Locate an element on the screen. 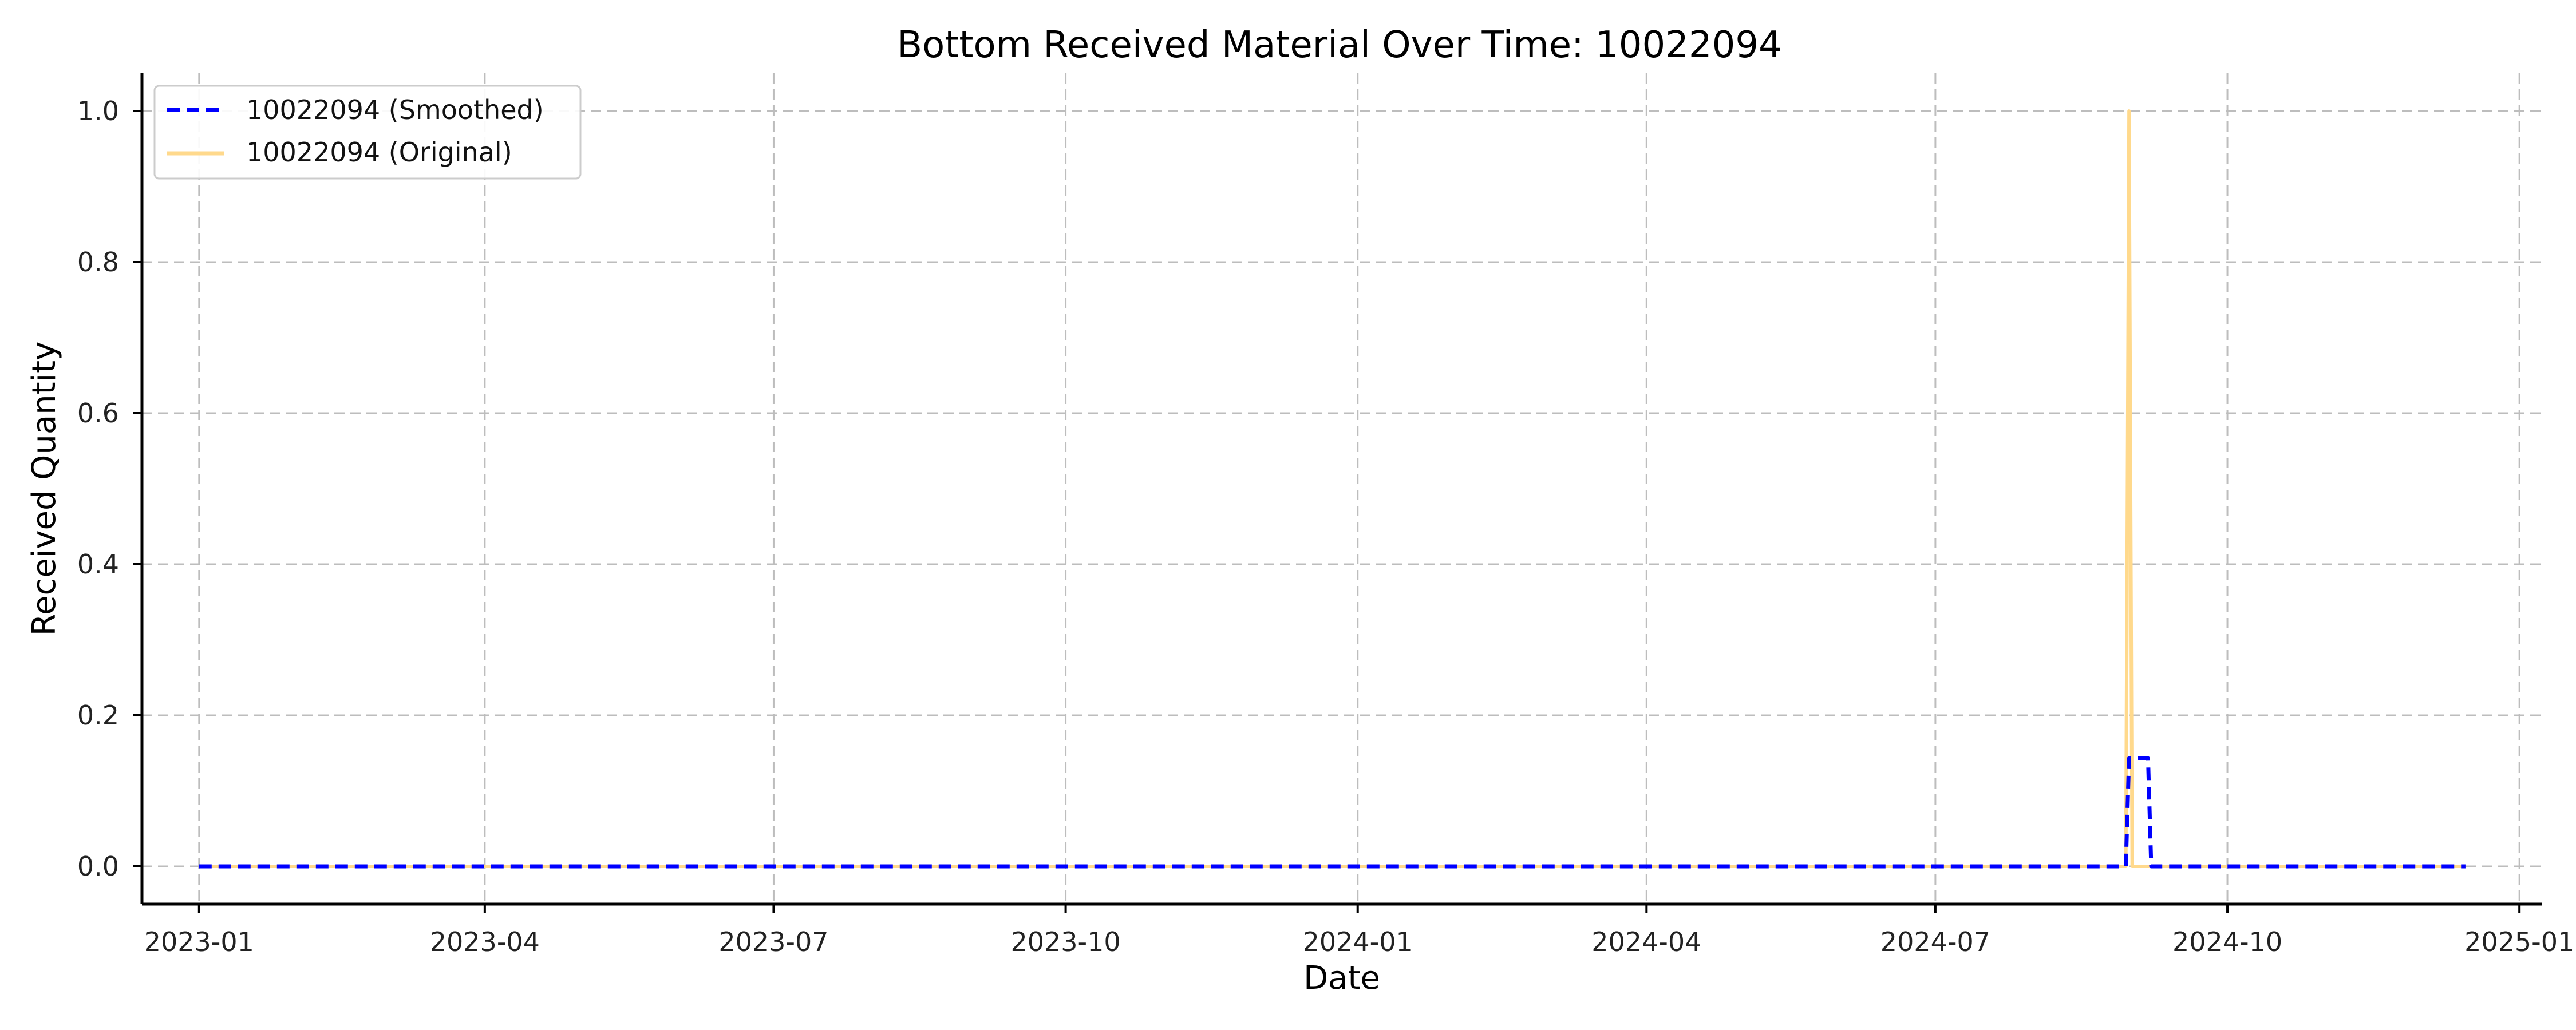 The image size is (2576, 1030). legend: 10022094 (Smoothed) 10022094 (Original) is located at coordinates (367, 132).